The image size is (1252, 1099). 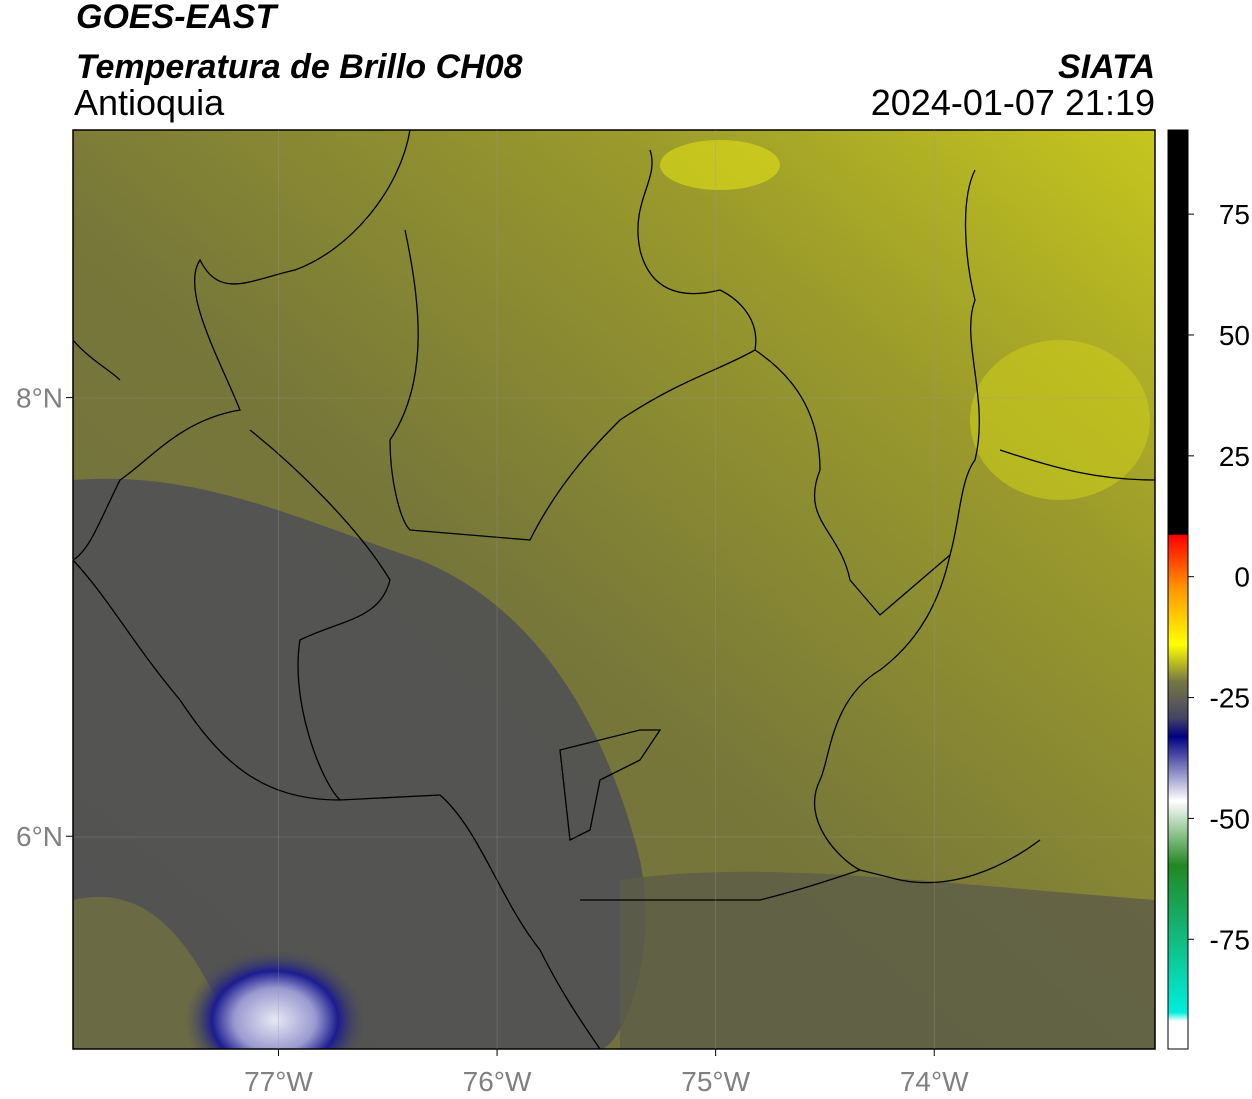 What do you see at coordinates (177, 18) in the screenshot?
I see `satellite-title: GOES-EAST` at bounding box center [177, 18].